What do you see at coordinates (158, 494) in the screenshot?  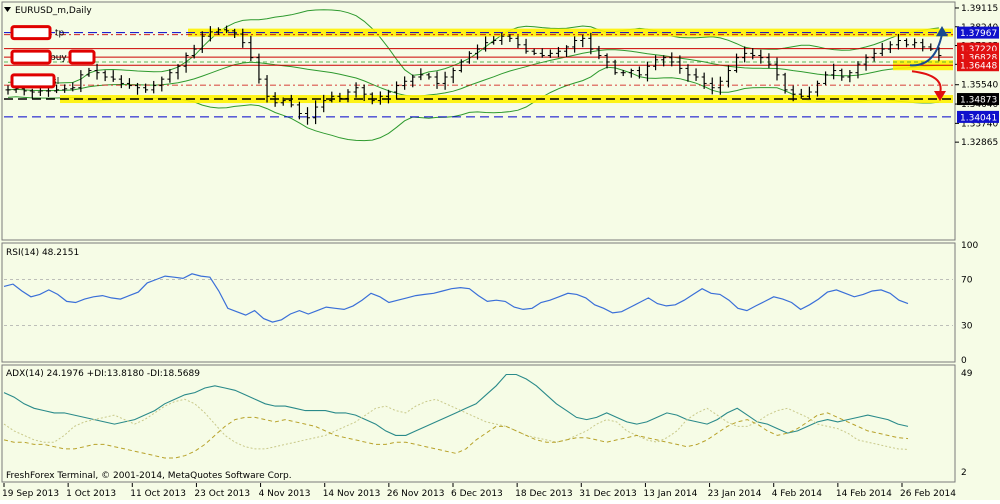 I see `time-tick-label: 11 Oct 2013` at bounding box center [158, 494].